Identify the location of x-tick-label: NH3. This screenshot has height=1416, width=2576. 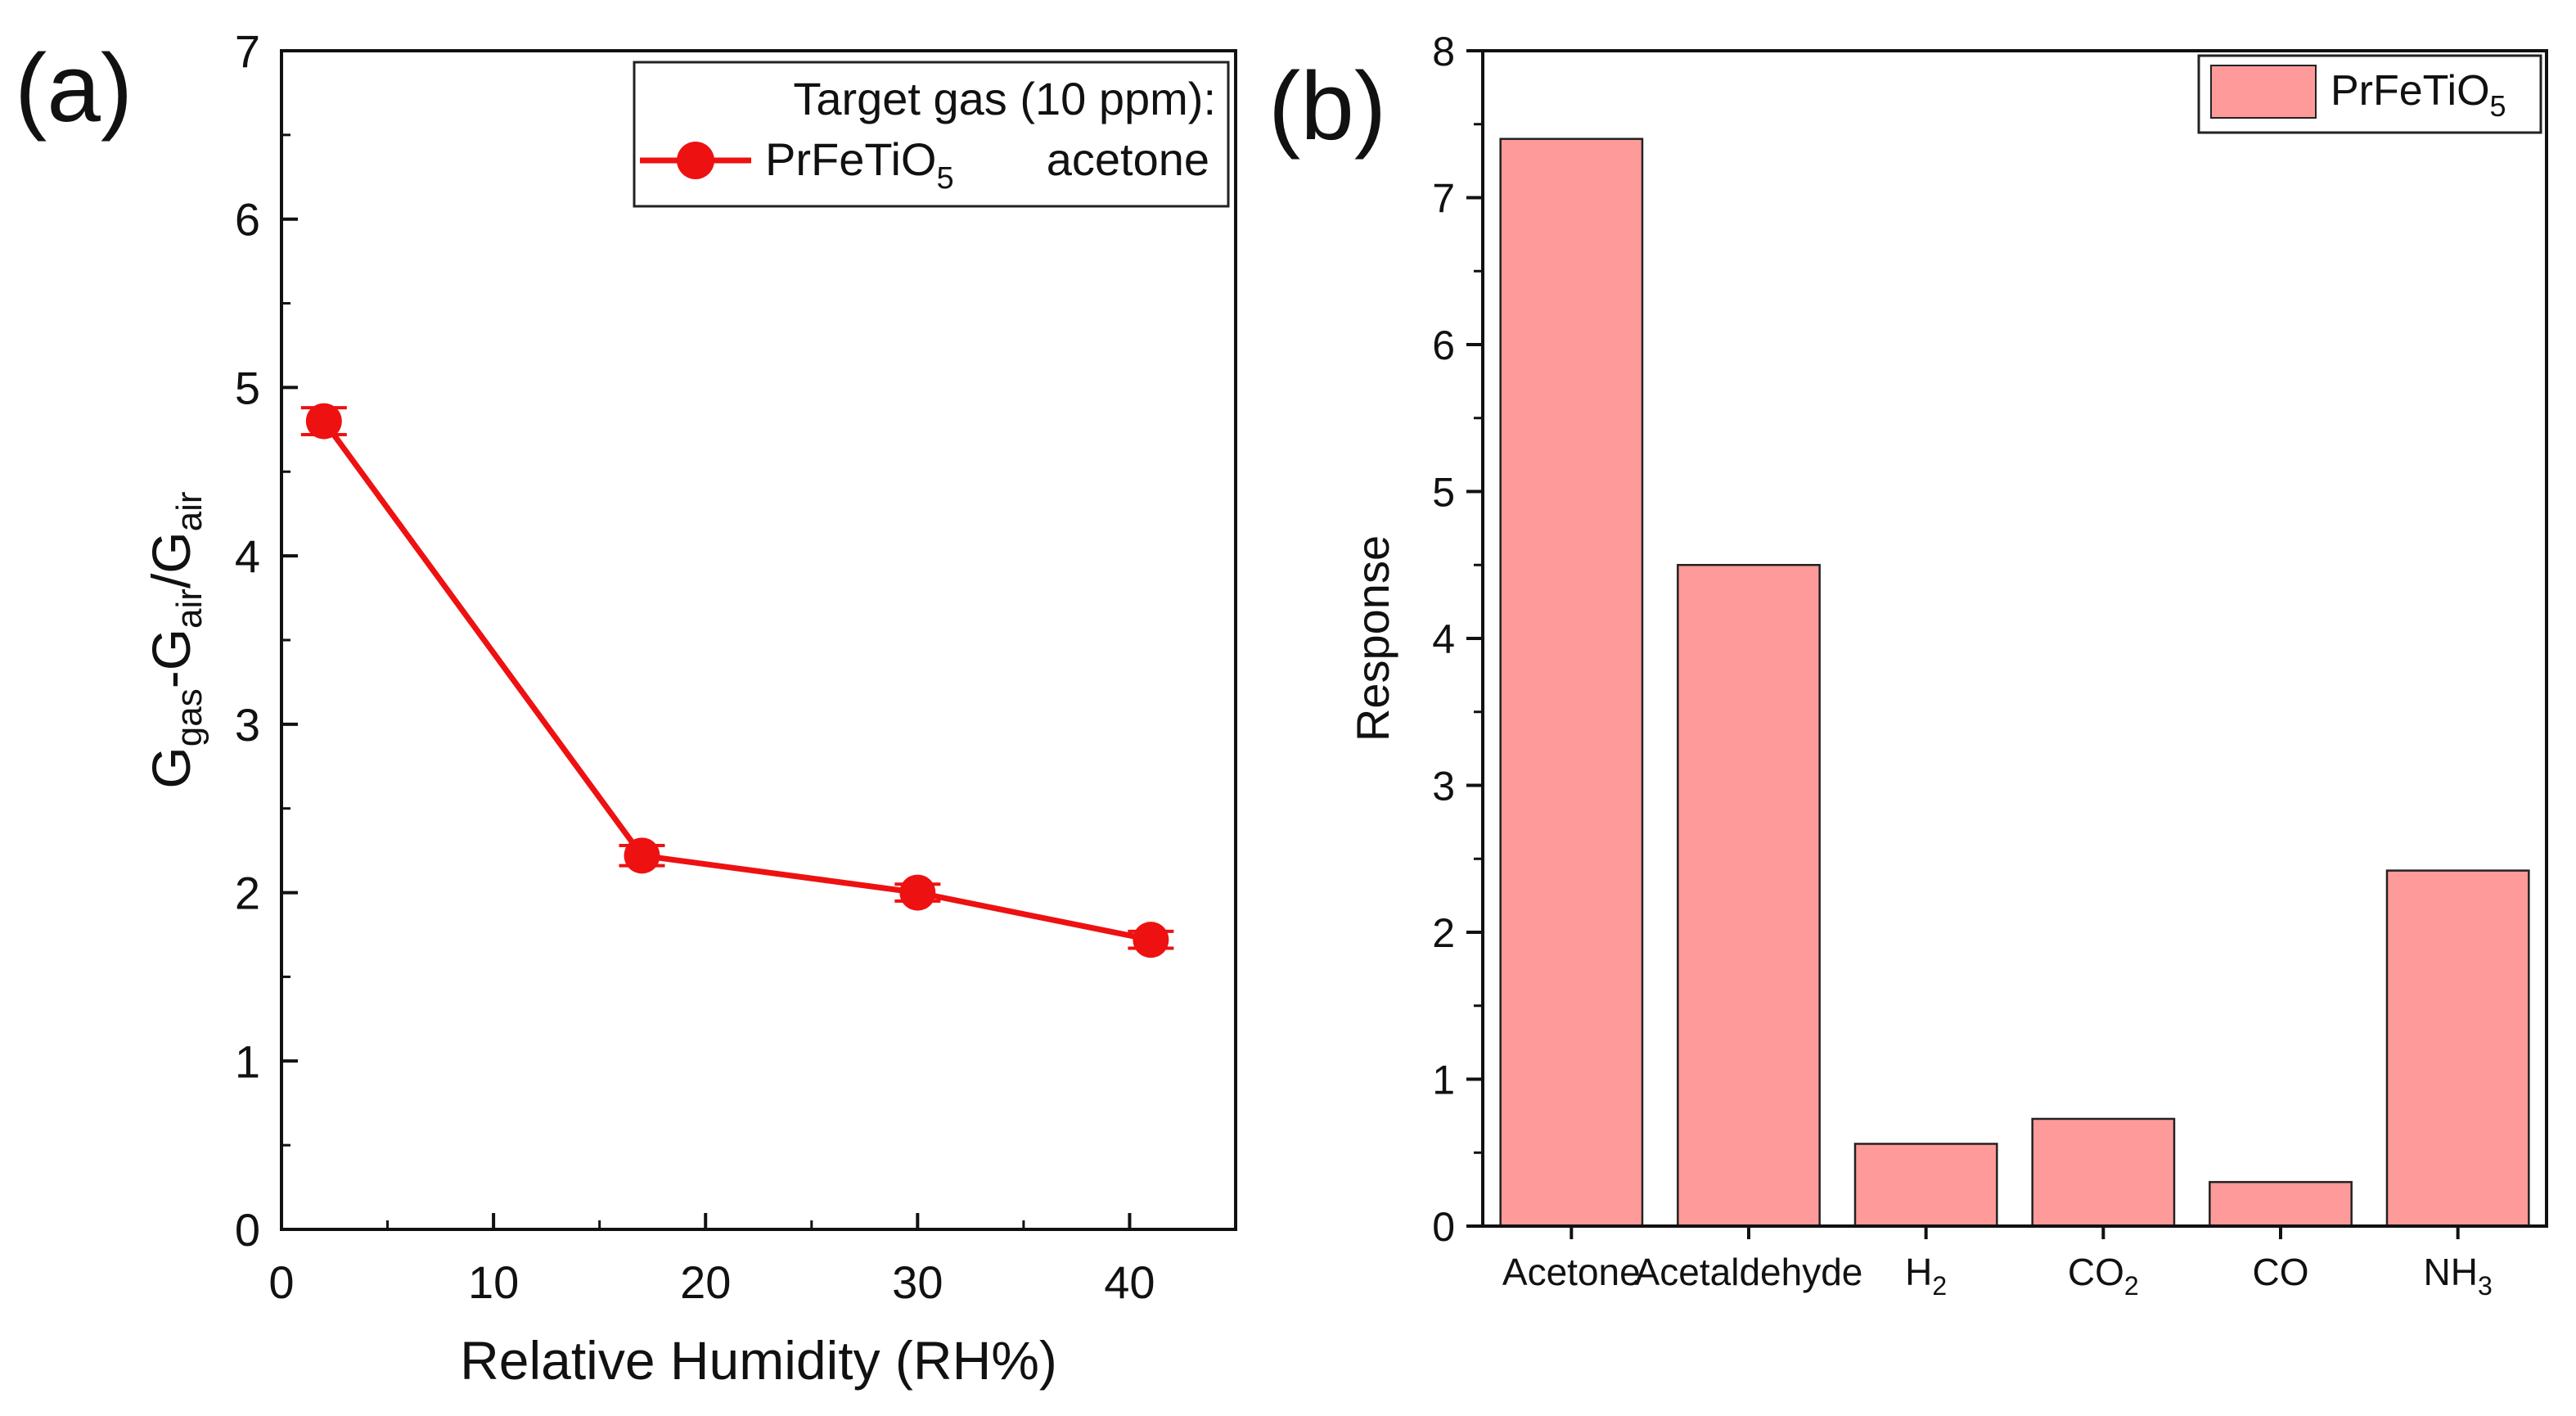
(2458, 1276).